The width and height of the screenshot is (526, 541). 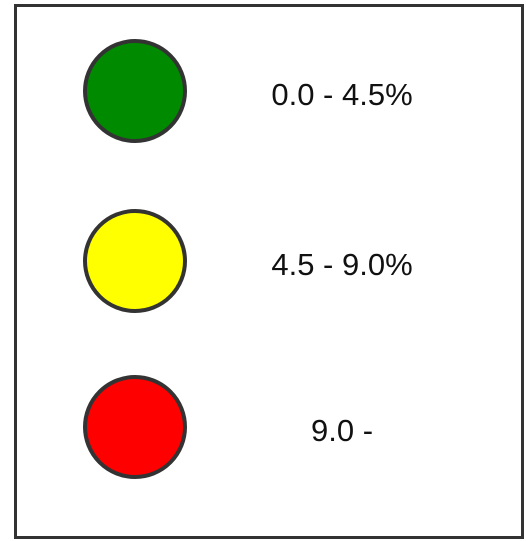 I want to click on red-circle-icon, so click(x=135, y=427).